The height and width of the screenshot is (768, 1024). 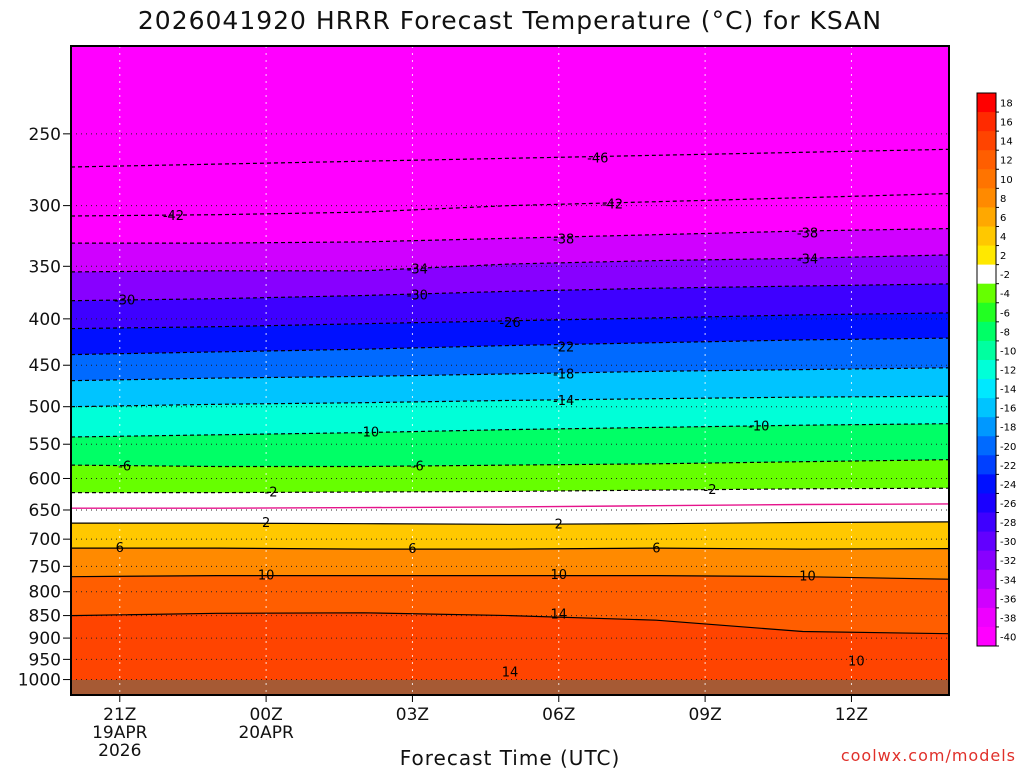 I want to click on x-tick-label: 03Z, so click(x=412, y=715).